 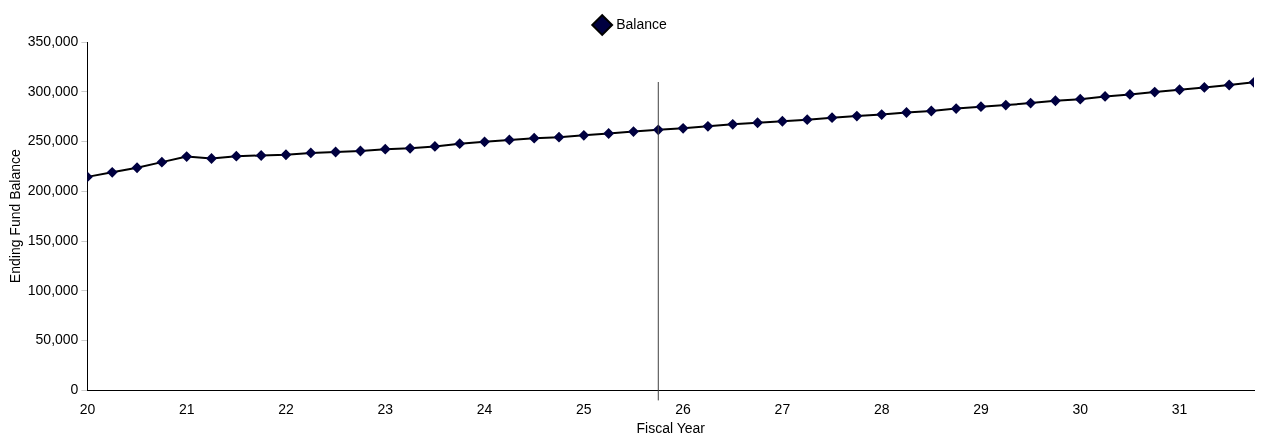 I want to click on y-tick-label: 150,000, so click(x=53, y=239).